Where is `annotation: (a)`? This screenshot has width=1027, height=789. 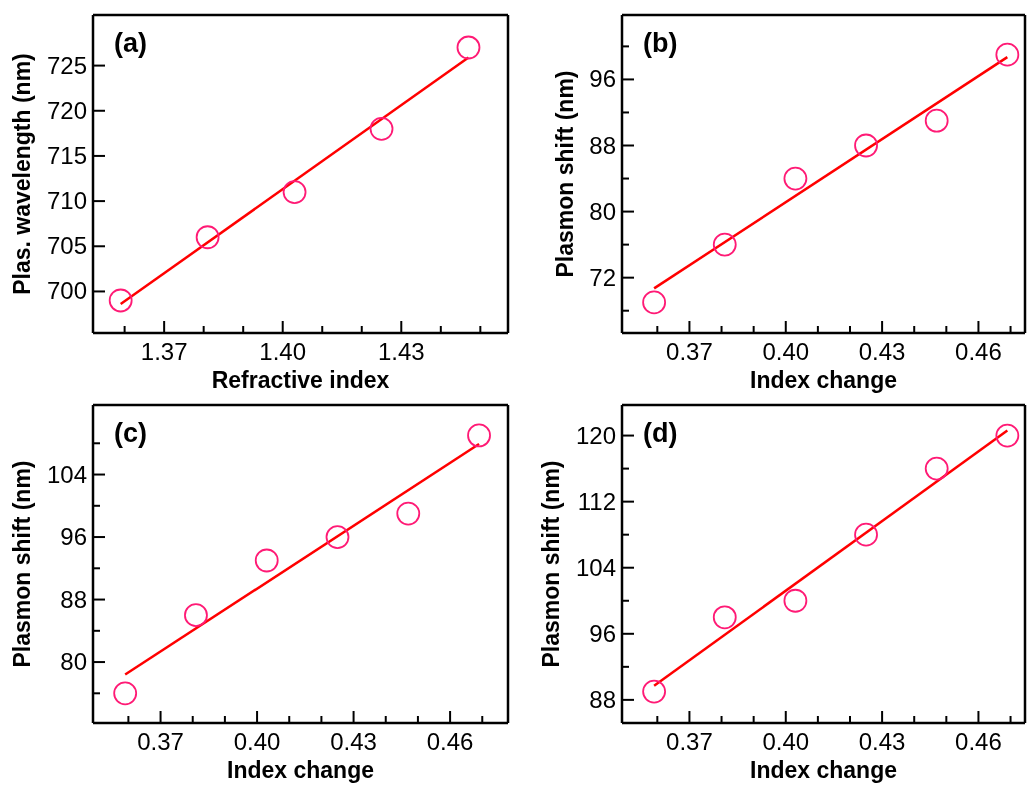 annotation: (a) is located at coordinates (130, 43).